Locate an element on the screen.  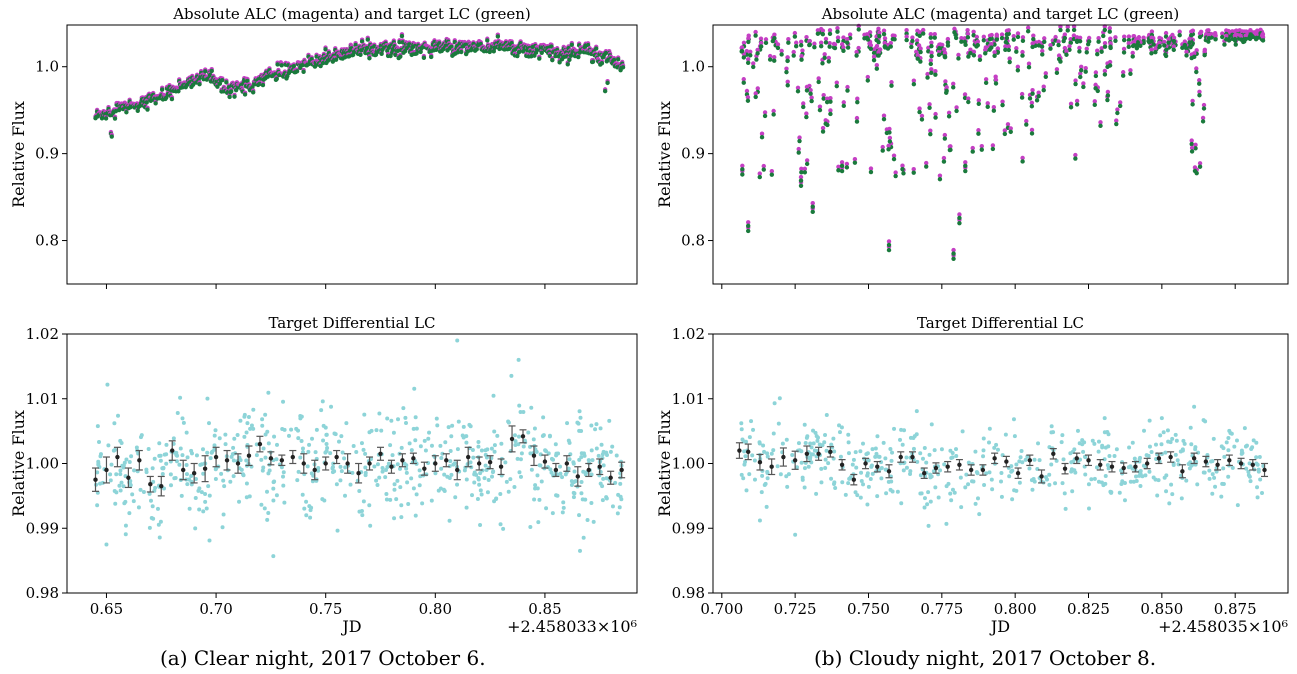
x-tick-label: 0.725 is located at coordinates (795, 609).